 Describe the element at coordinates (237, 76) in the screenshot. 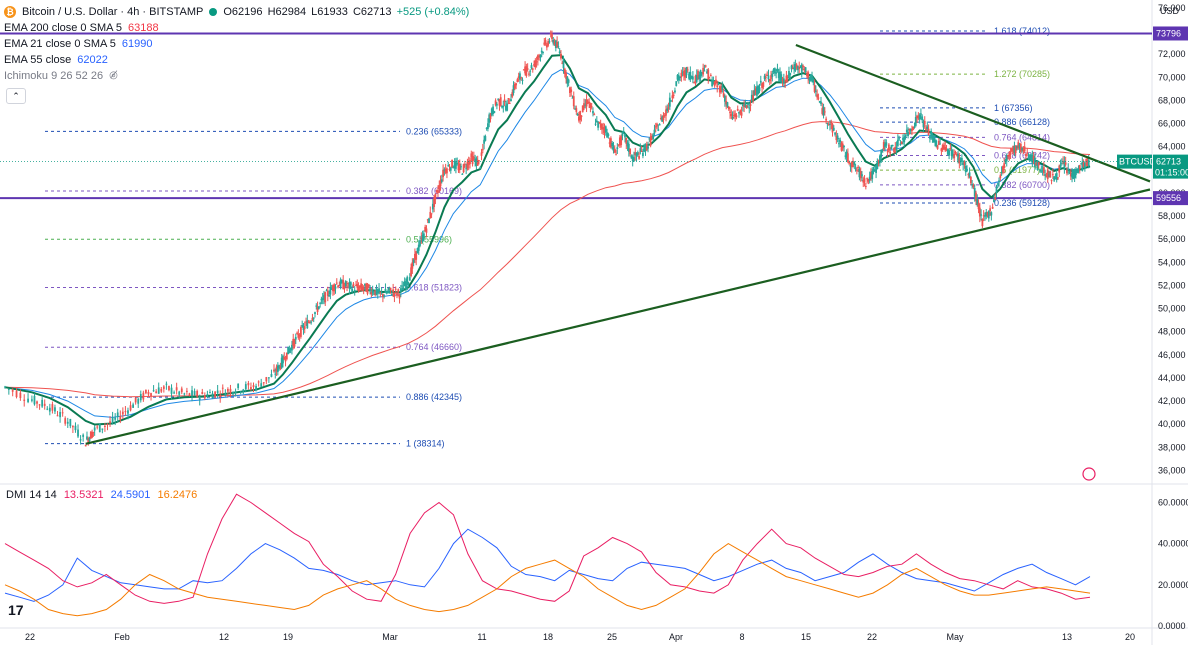

I see `indicator-ichimoku: Ichimoku 9 26 52 26 ◎̸` at that location.